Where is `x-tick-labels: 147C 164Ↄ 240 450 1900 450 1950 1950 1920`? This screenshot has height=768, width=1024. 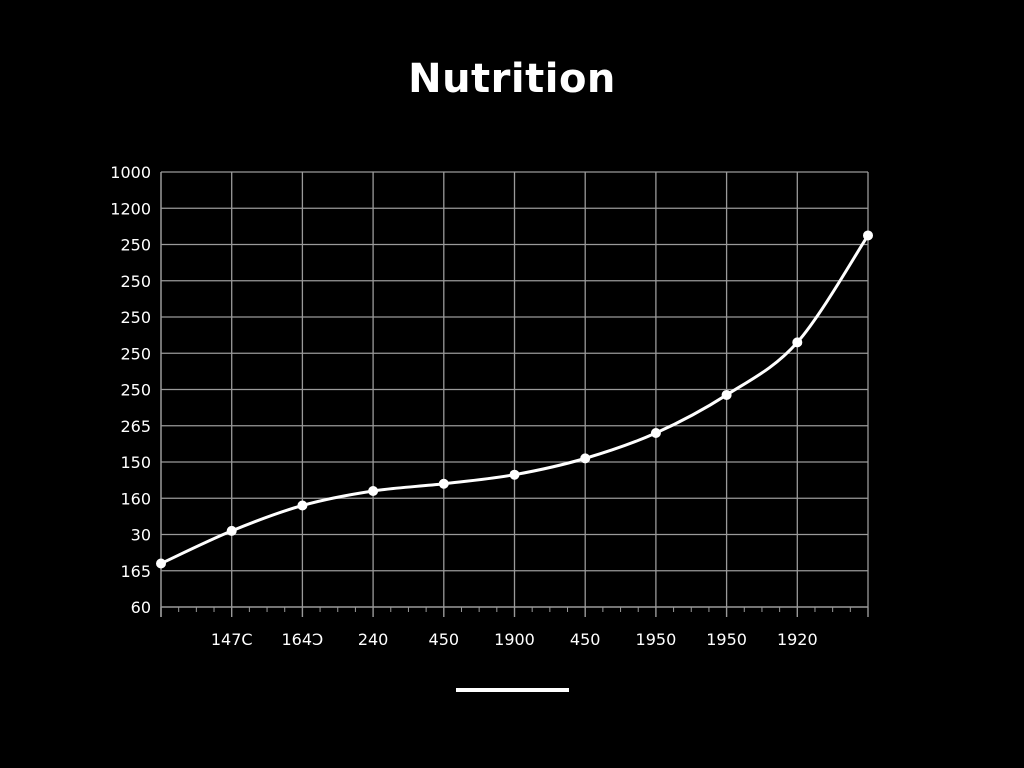 x-tick-labels: 147C 164Ↄ 240 450 1900 450 1950 1950 1920 is located at coordinates (514, 639).